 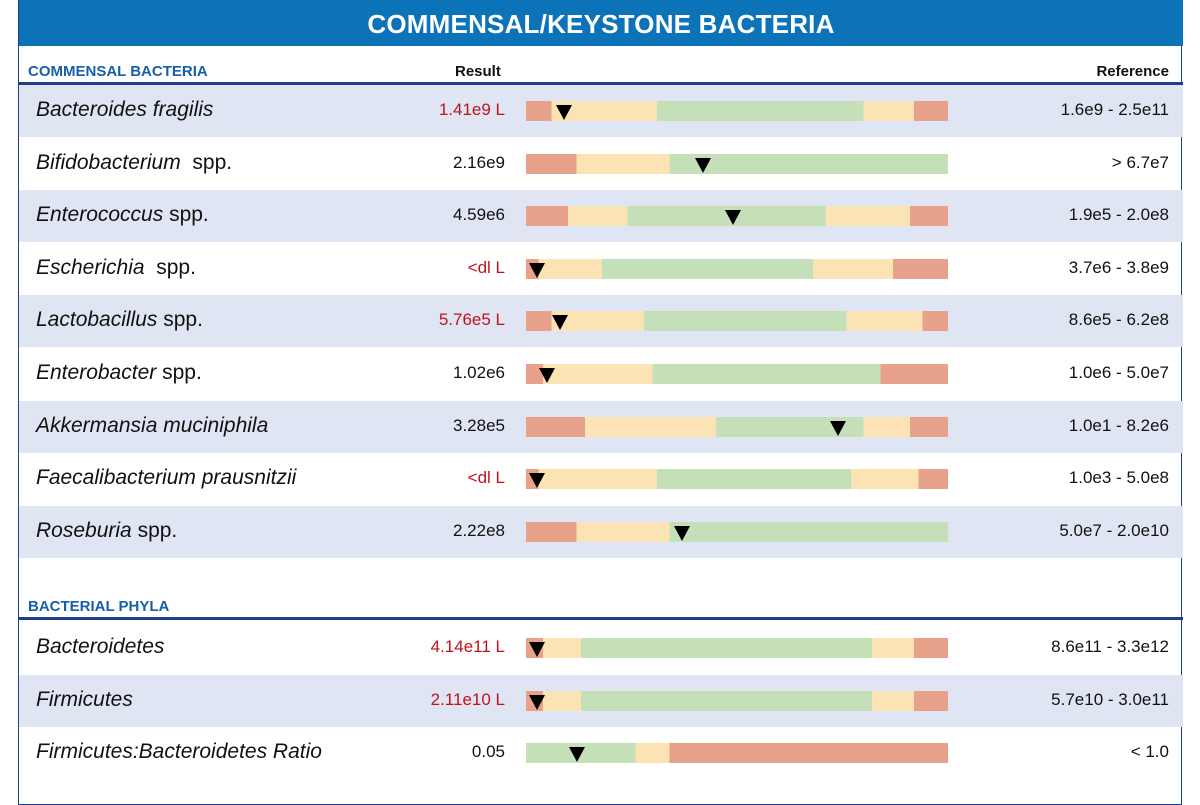 I want to click on table-row: Enterobacter spp. 1.02e6 1.0e6 - 5.0e7, so click(x=601, y=374).